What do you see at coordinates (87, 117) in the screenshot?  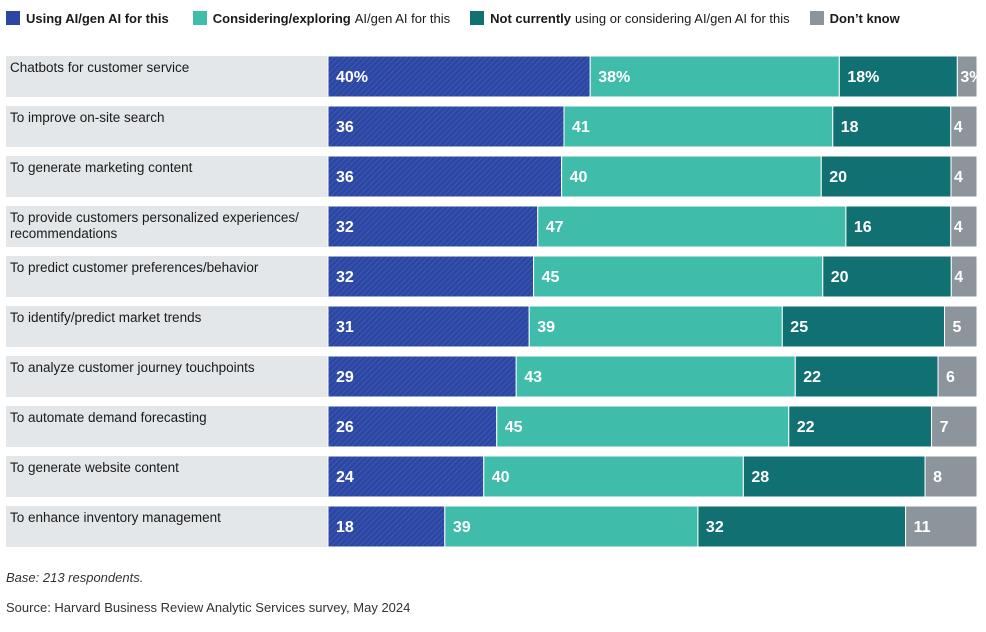 I see `category-label: To improve on-site search` at bounding box center [87, 117].